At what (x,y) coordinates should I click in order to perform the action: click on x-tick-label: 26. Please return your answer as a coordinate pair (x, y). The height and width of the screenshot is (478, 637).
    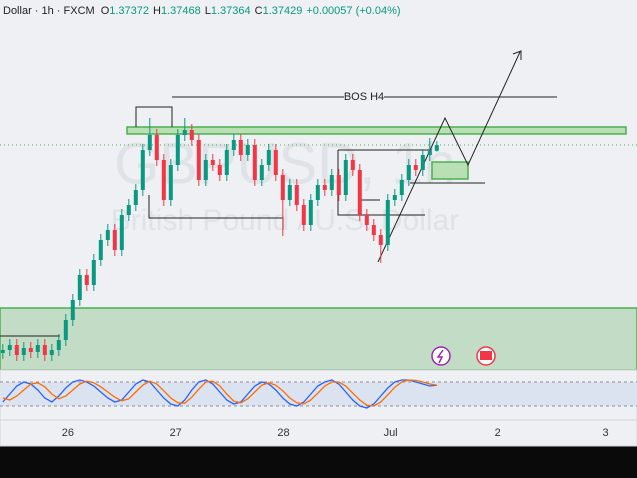
    Looking at the image, I should click on (68, 433).